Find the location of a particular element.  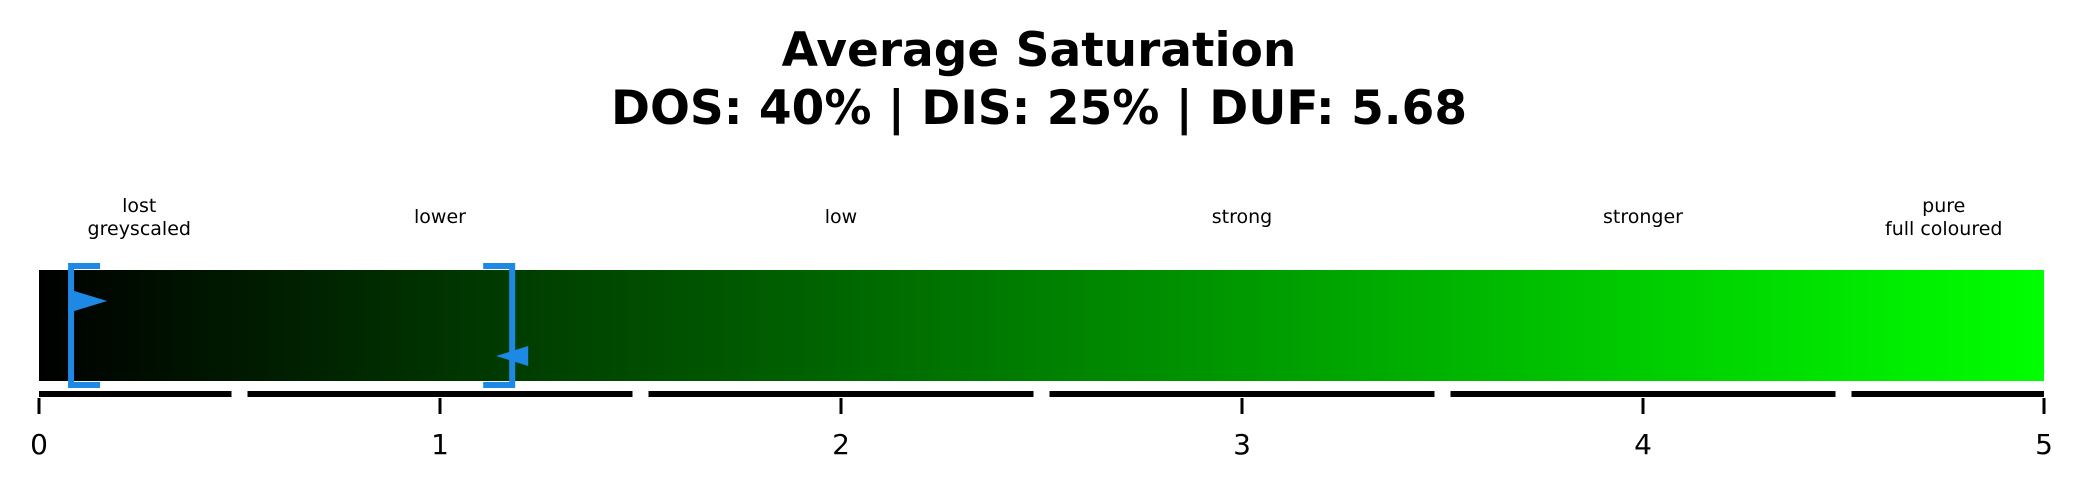

tick-label: 3 is located at coordinates (1242, 444).